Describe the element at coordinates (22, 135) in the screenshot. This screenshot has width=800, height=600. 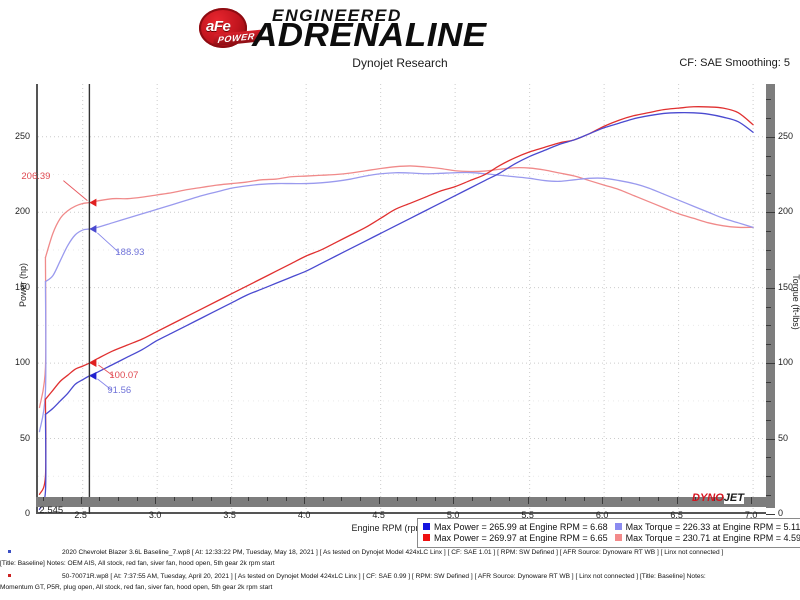
I see `y-tick-left: 250` at that location.